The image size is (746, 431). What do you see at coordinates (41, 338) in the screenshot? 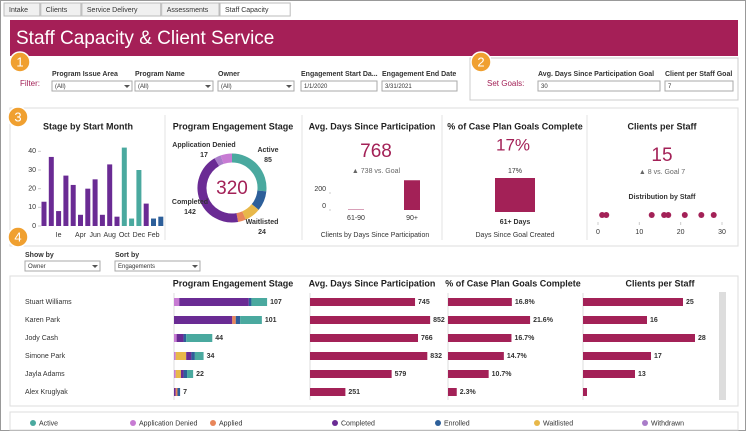
I see `row-name: Jody Cash` at bounding box center [41, 338].